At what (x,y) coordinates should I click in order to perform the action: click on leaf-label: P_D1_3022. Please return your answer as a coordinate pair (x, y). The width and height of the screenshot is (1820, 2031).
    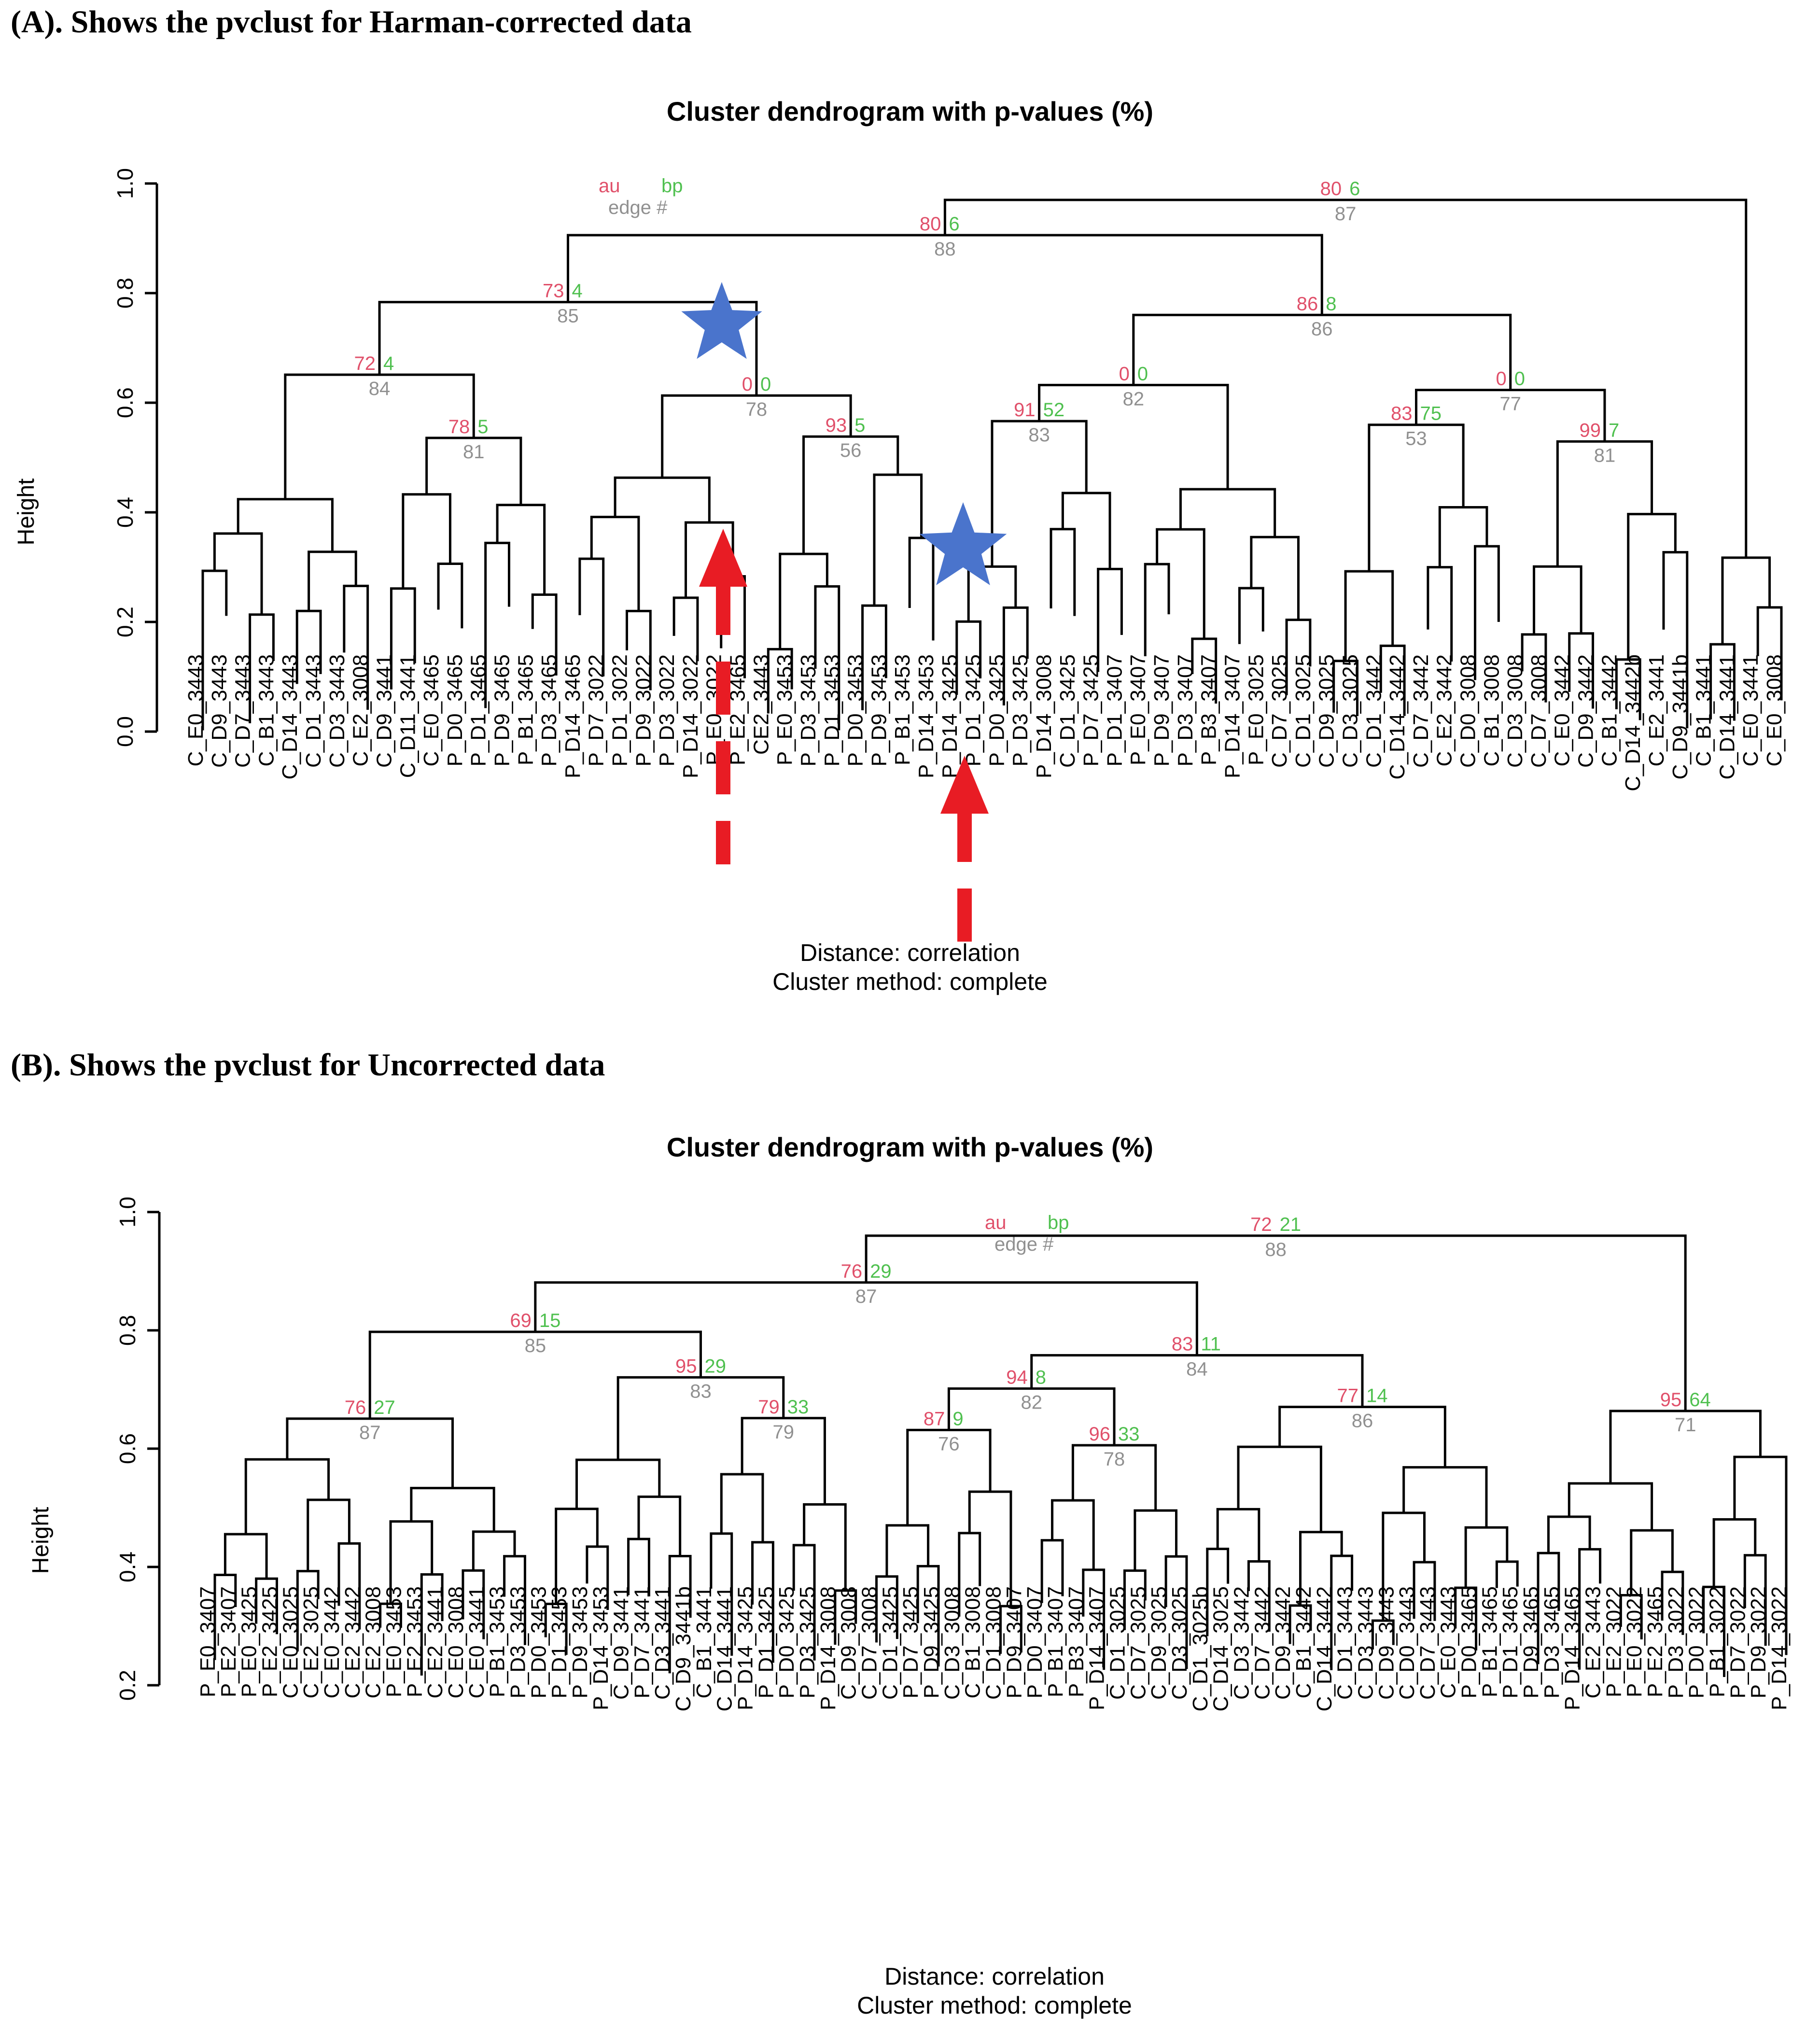
    Looking at the image, I should click on (620, 710).